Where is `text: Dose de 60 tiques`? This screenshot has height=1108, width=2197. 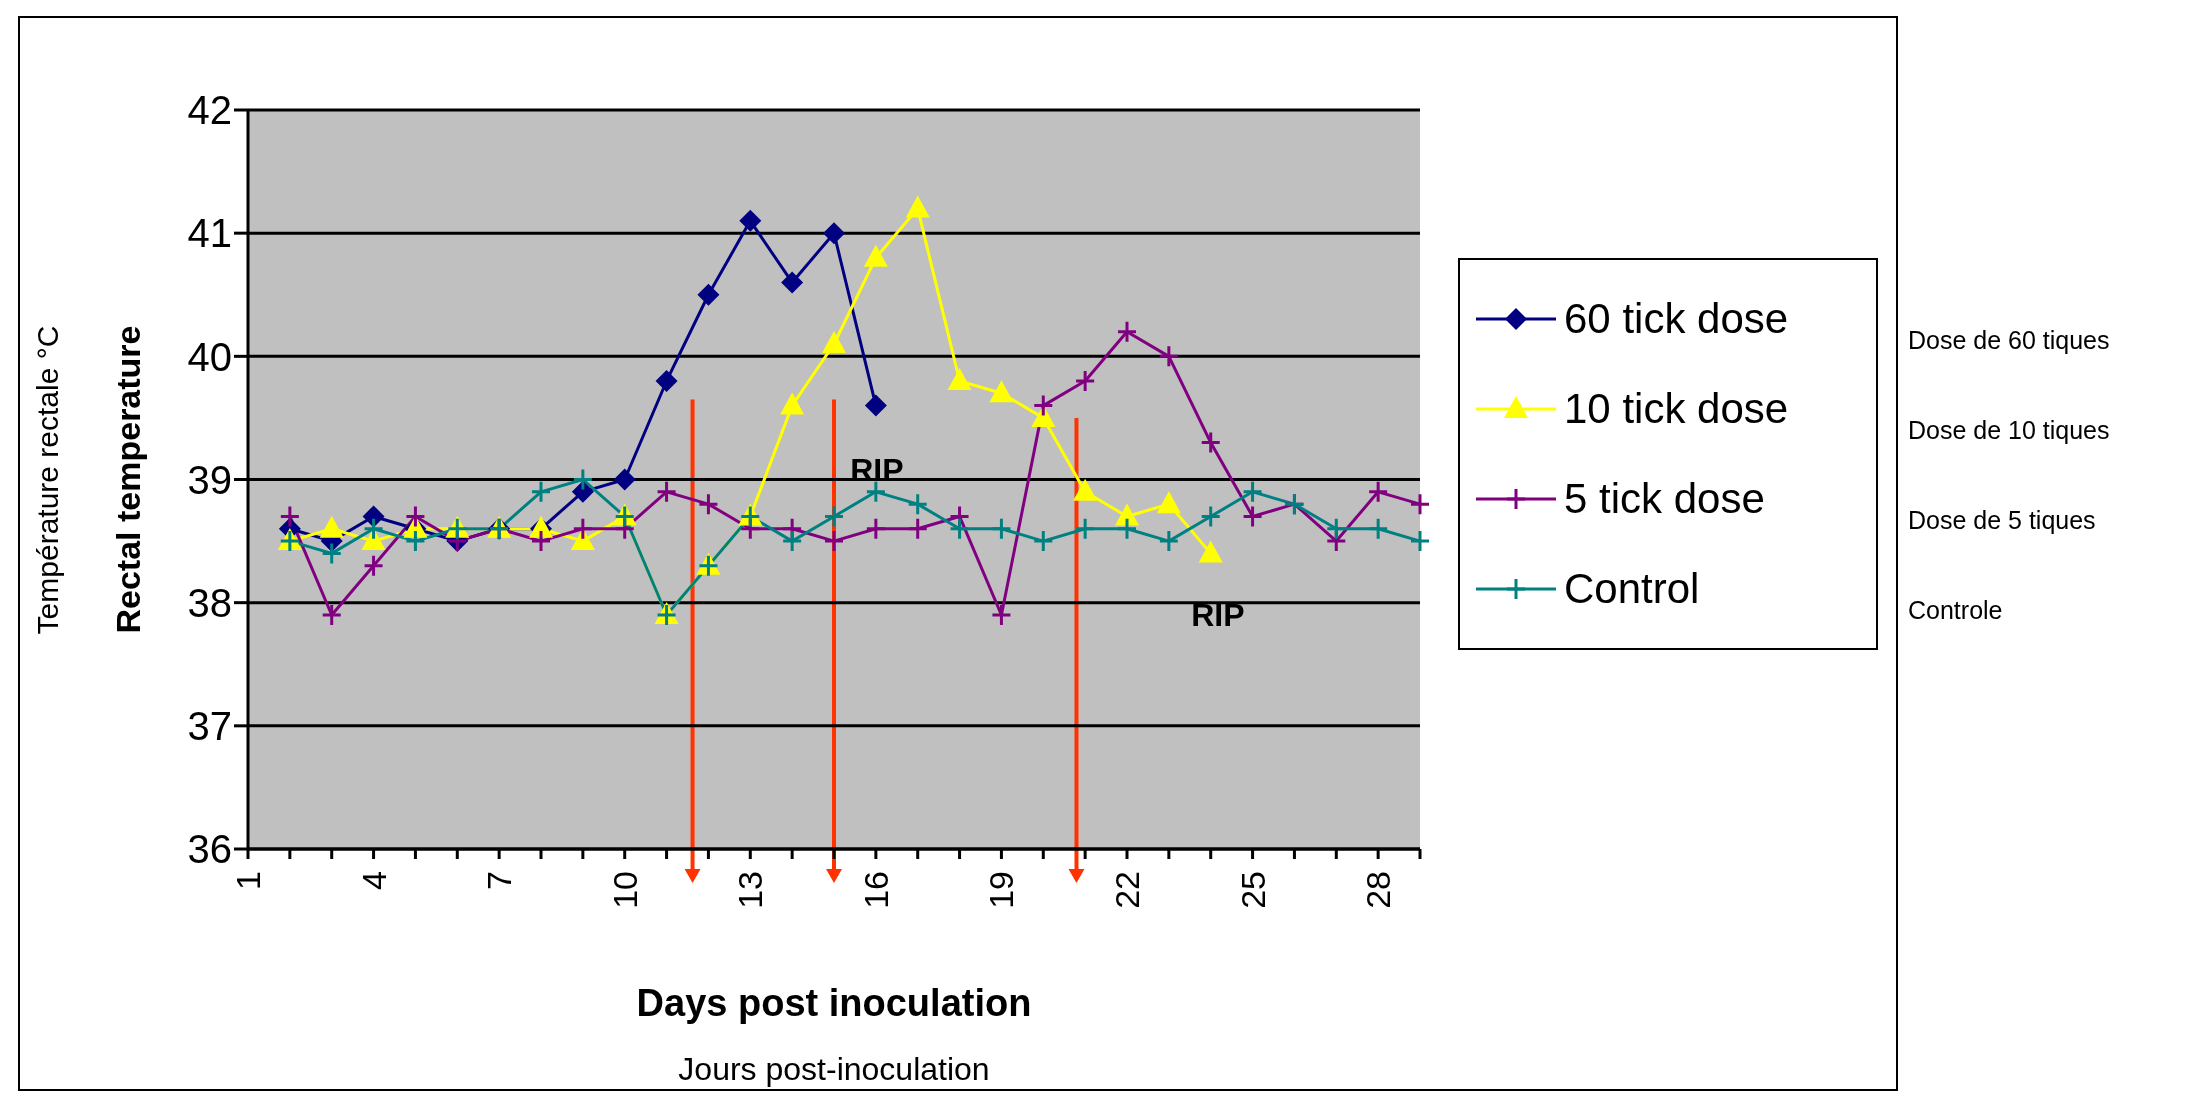
text: Dose de 60 tiques is located at coordinates (2009, 340).